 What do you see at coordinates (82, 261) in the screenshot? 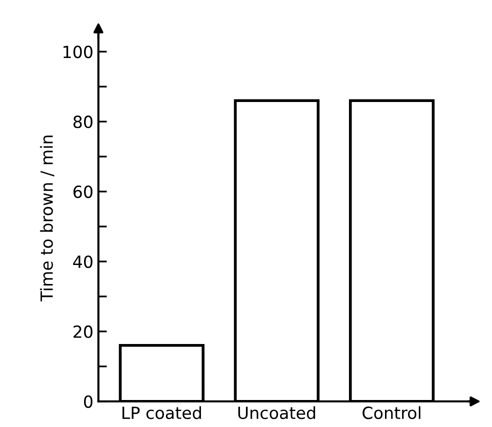
I see `y-tick-label: 40` at bounding box center [82, 261].